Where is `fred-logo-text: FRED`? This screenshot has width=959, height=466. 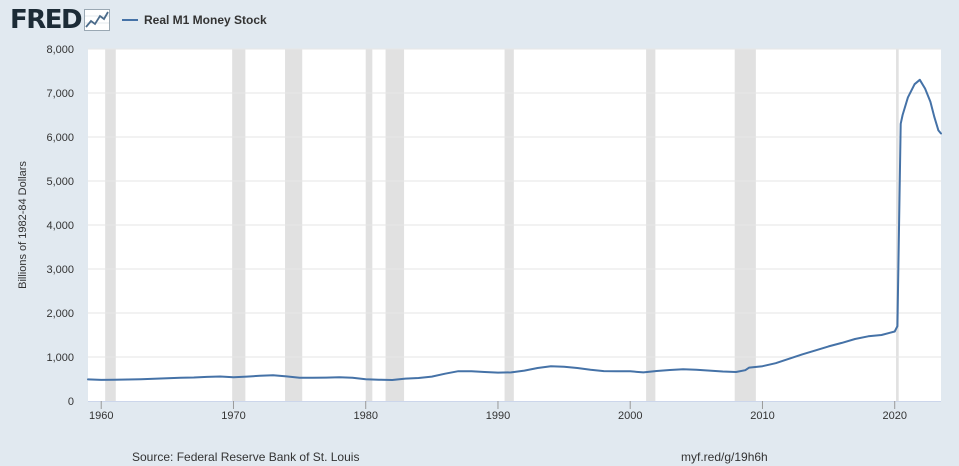 fred-logo-text: FRED is located at coordinates (46, 20).